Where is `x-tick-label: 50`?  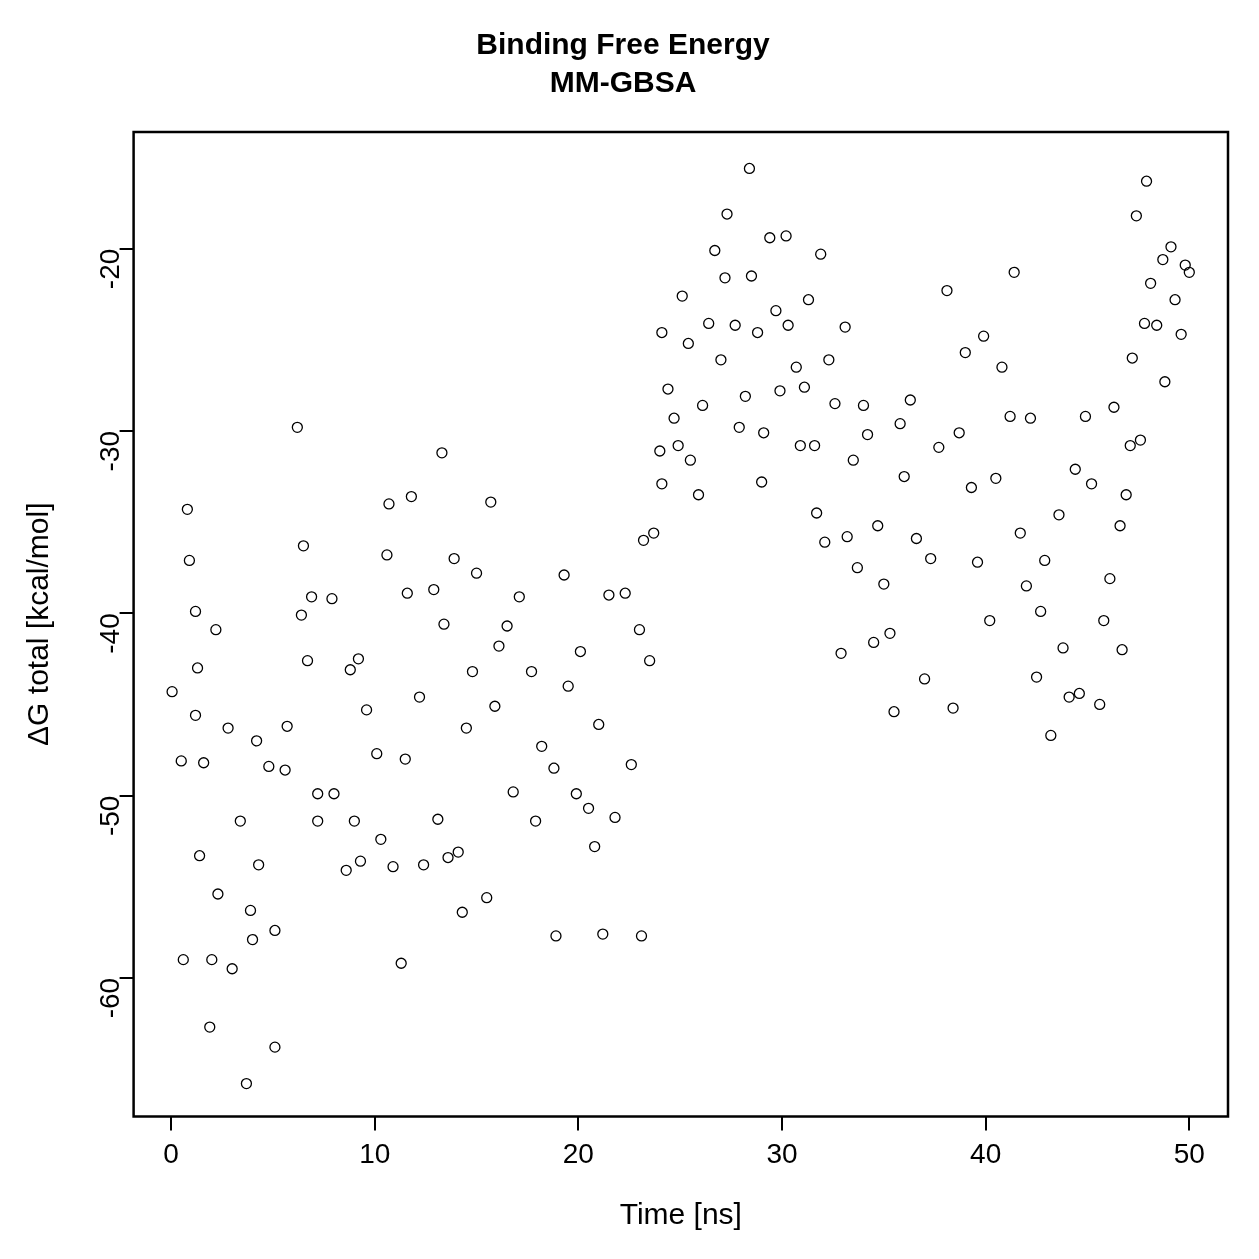 x-tick-label: 50 is located at coordinates (1189, 1153).